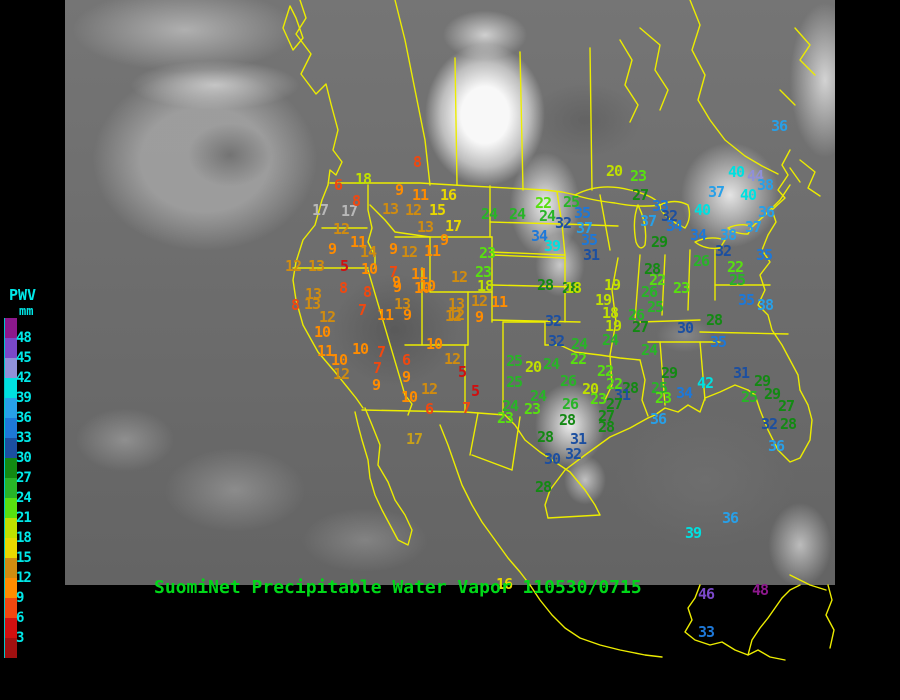 The height and width of the screenshot is (700, 900). I want to click on station-pwv-value: 26, so click(649, 291).